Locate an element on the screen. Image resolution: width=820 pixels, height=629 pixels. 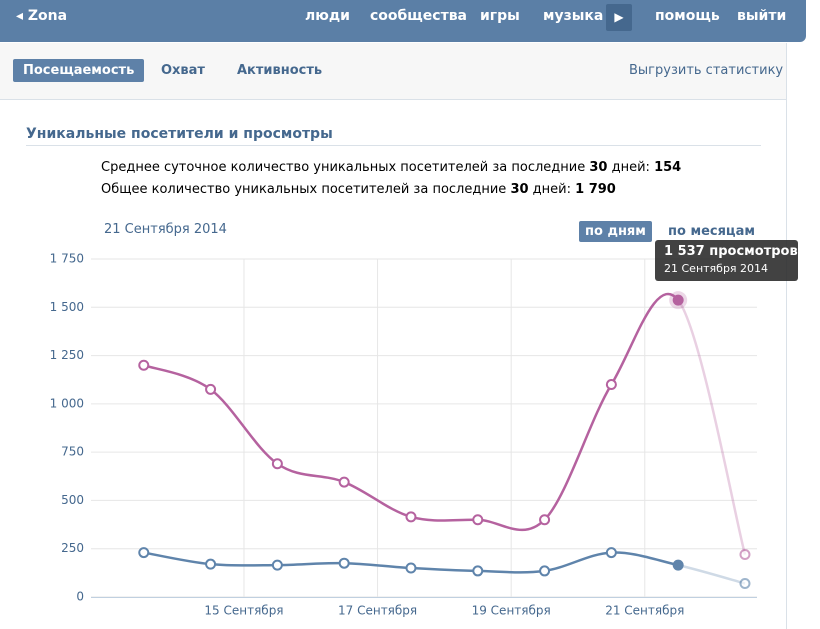
section-title: Уникальные посетители и просмотры is located at coordinates (179, 134).